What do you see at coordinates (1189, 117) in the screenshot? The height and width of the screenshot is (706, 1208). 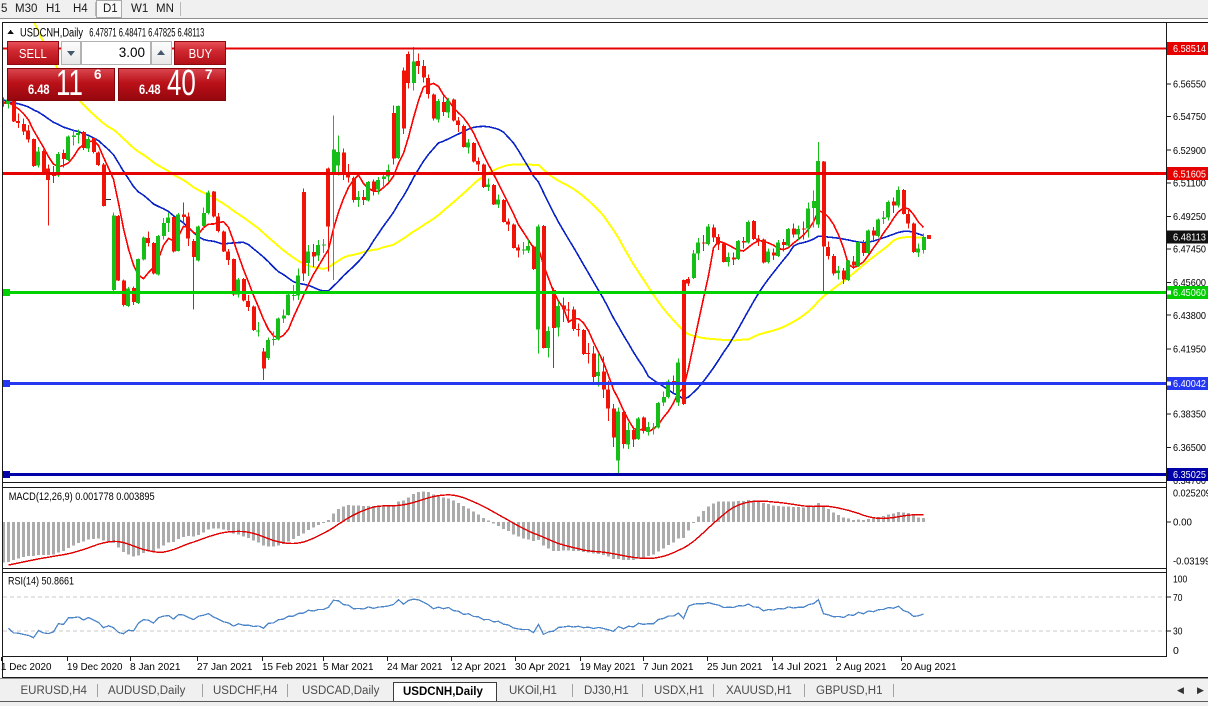 I see `svg-text: 6.54750` at bounding box center [1189, 117].